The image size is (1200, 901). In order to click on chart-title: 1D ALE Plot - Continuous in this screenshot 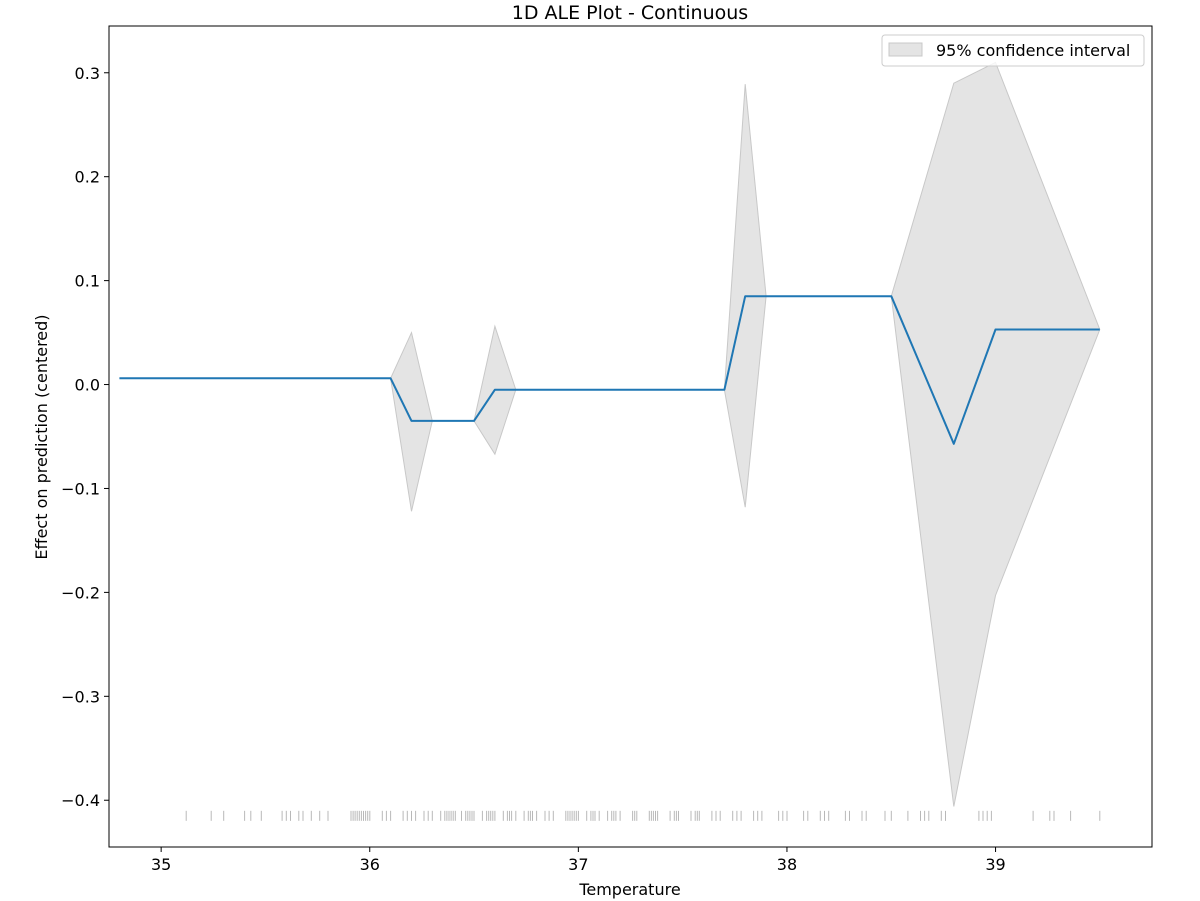, I will do `click(630, 13)`.